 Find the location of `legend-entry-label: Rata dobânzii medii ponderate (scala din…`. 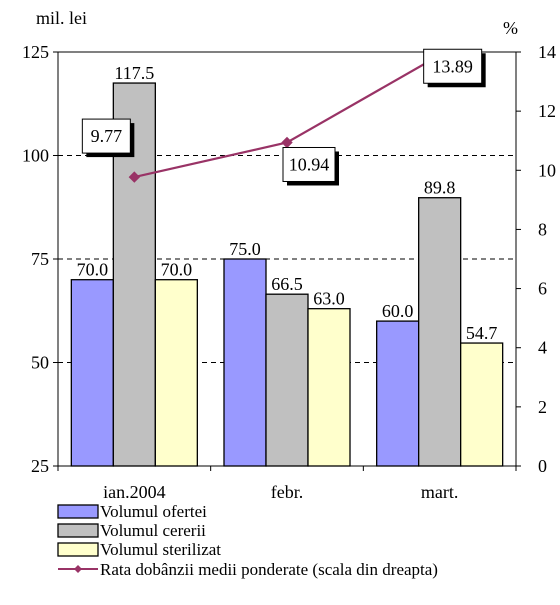

legend-entry-label: Rata dobânzii medii ponderate (scala din… is located at coordinates (269, 569).